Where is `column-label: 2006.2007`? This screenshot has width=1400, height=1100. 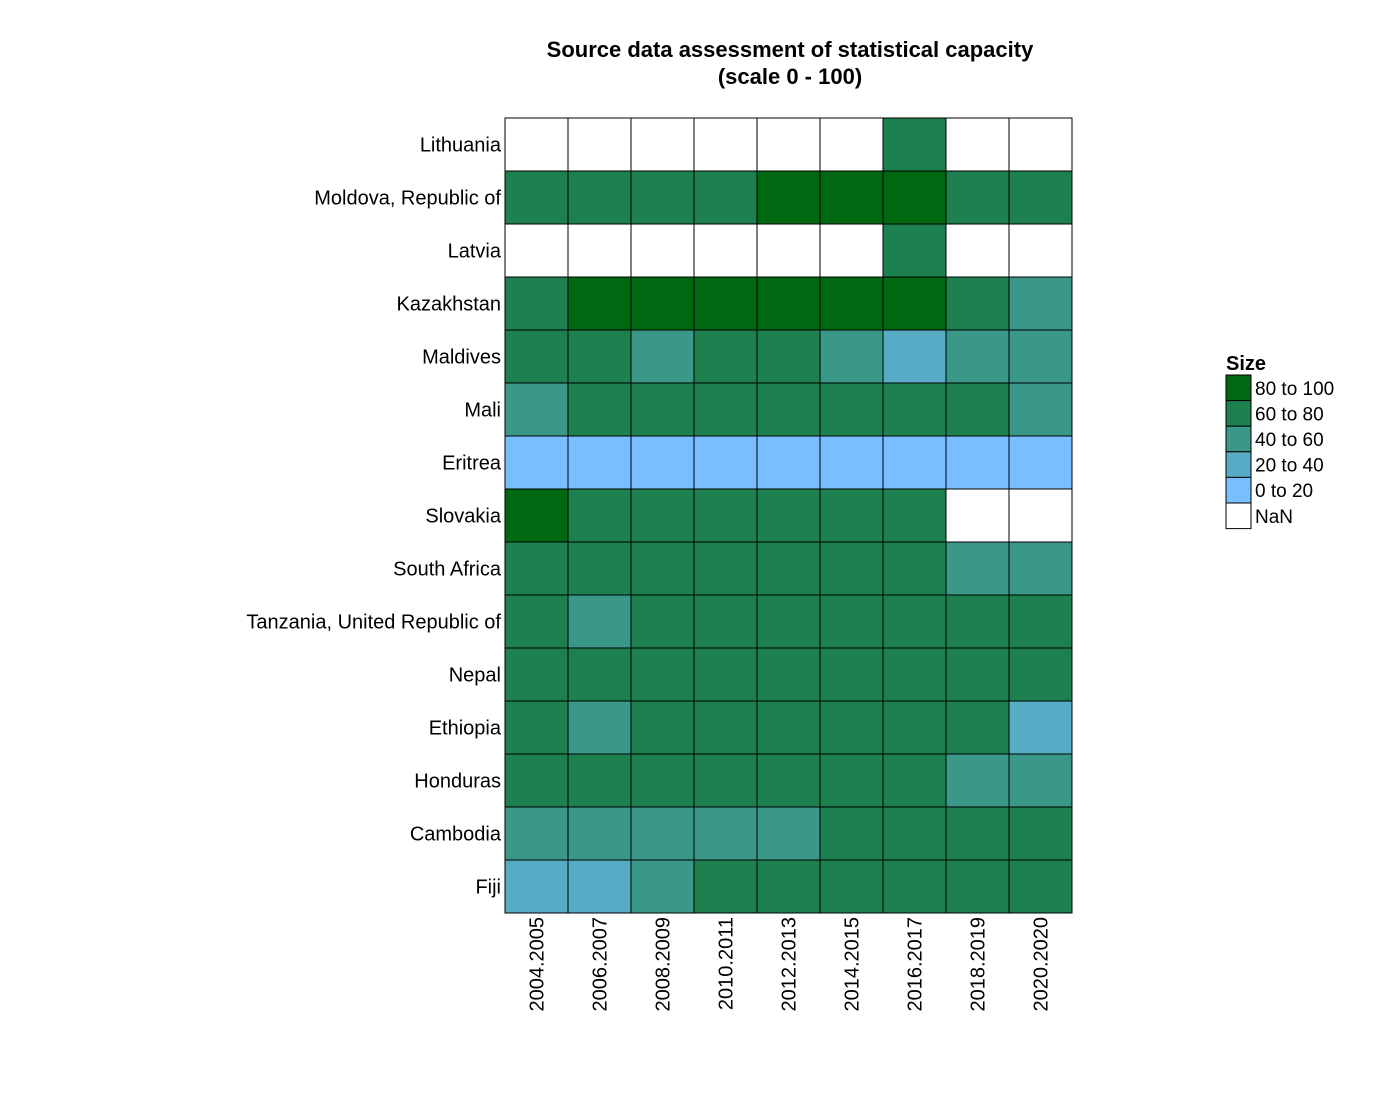
column-label: 2006.2007 is located at coordinates (601, 964).